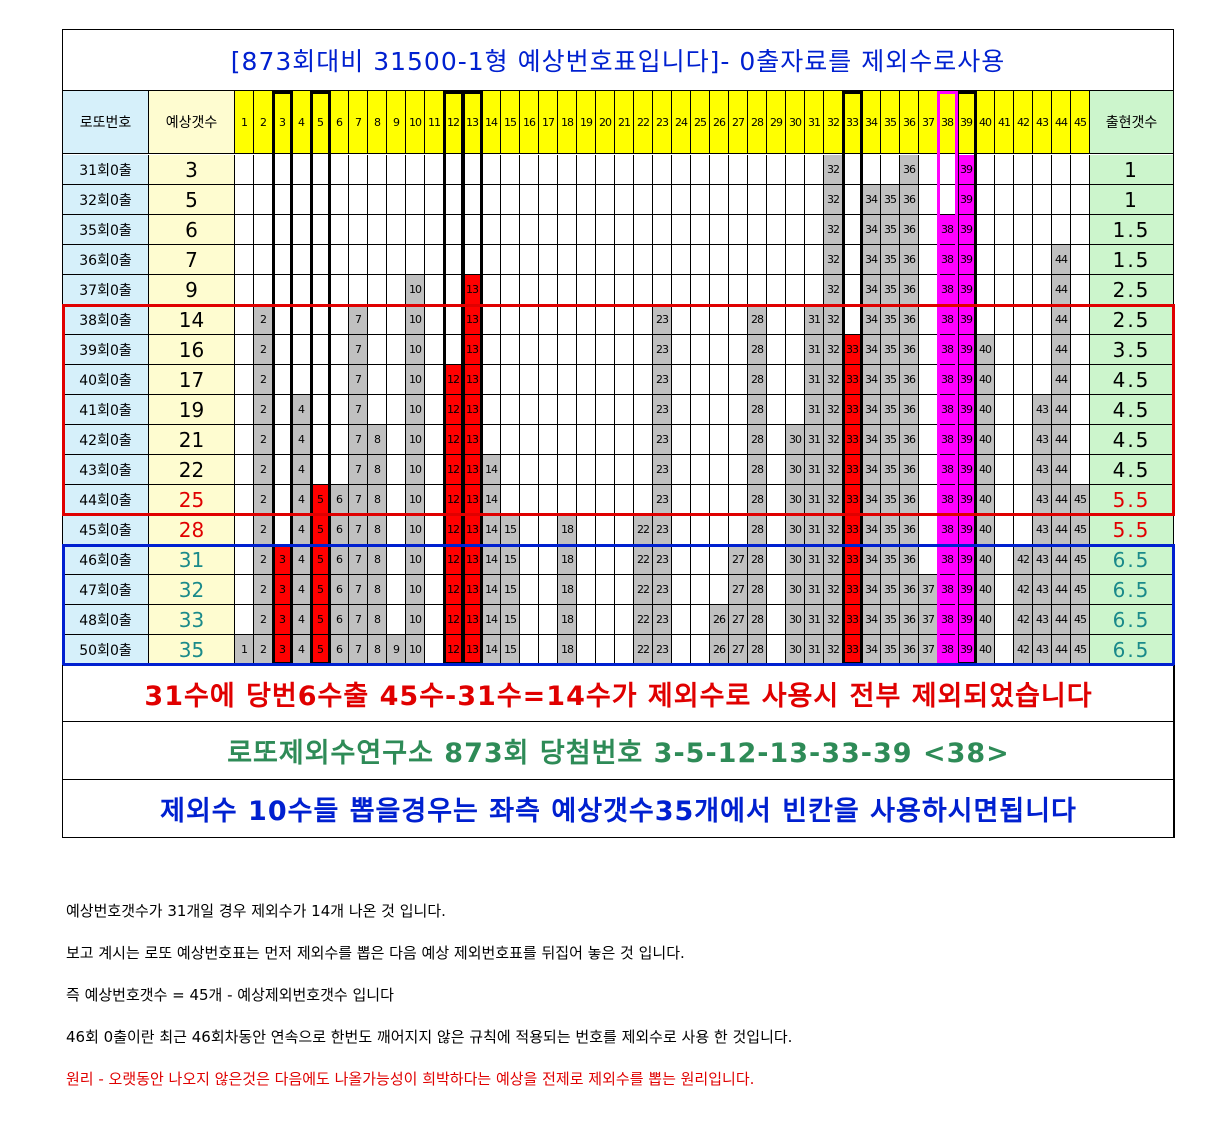 Image resolution: width=1231 pixels, height=1136 pixels. Describe the element at coordinates (529, 122) in the screenshot. I see `column-number: 16` at that location.